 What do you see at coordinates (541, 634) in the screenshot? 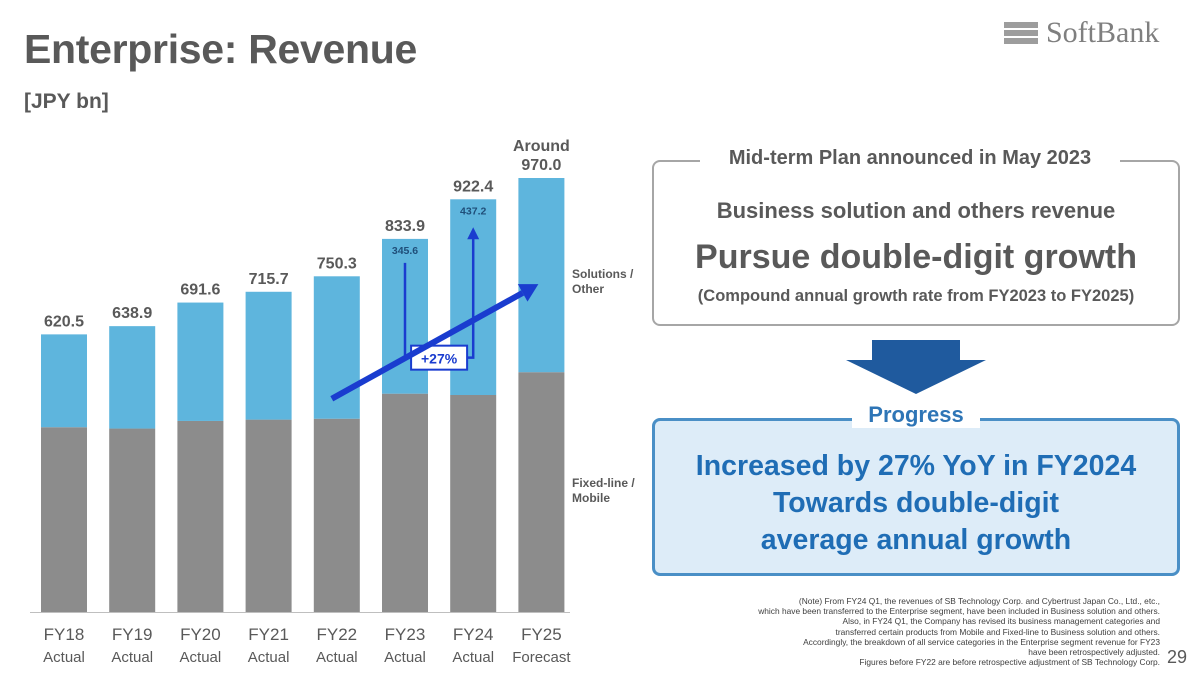
I see `category-label: FY25` at bounding box center [541, 634].